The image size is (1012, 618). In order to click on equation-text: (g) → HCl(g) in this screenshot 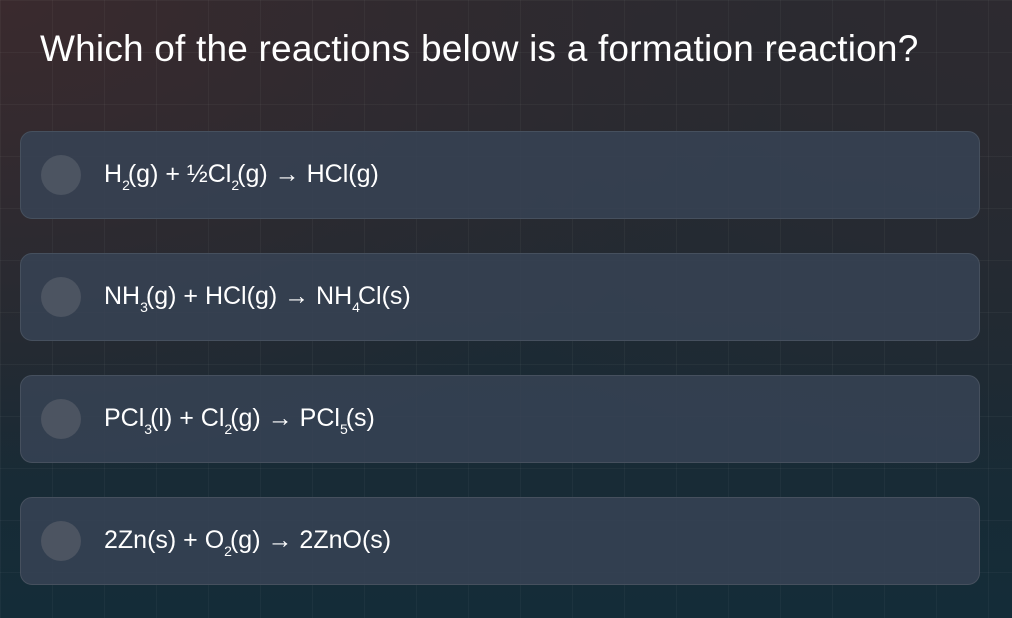, I will do `click(308, 174)`.